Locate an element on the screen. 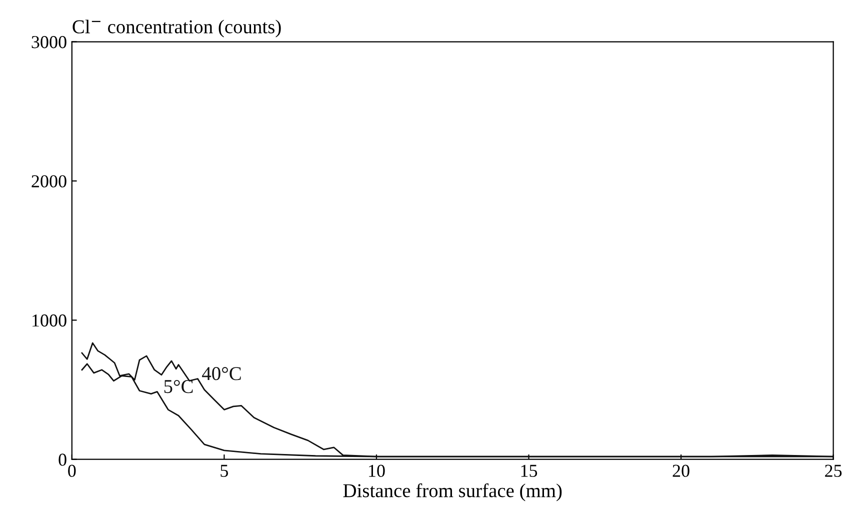 The height and width of the screenshot is (522, 846). x-tick-label: 20 is located at coordinates (681, 470).